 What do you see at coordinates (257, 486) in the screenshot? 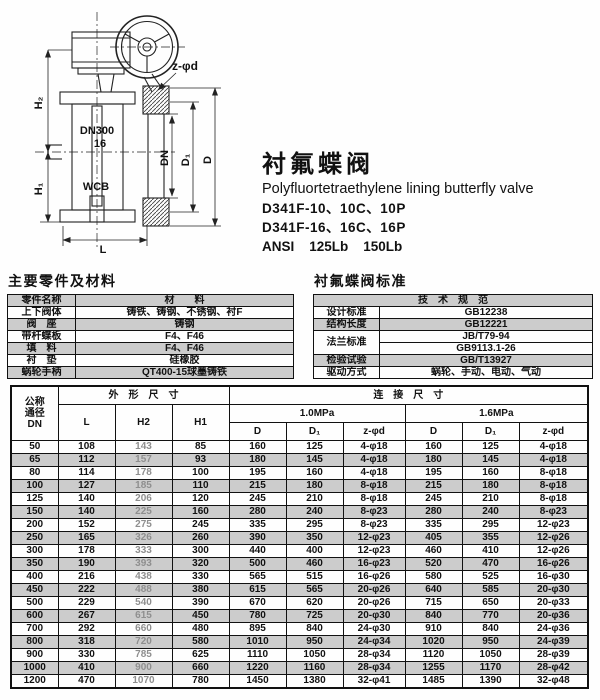
I see `dim-cell: 215` at bounding box center [257, 486].